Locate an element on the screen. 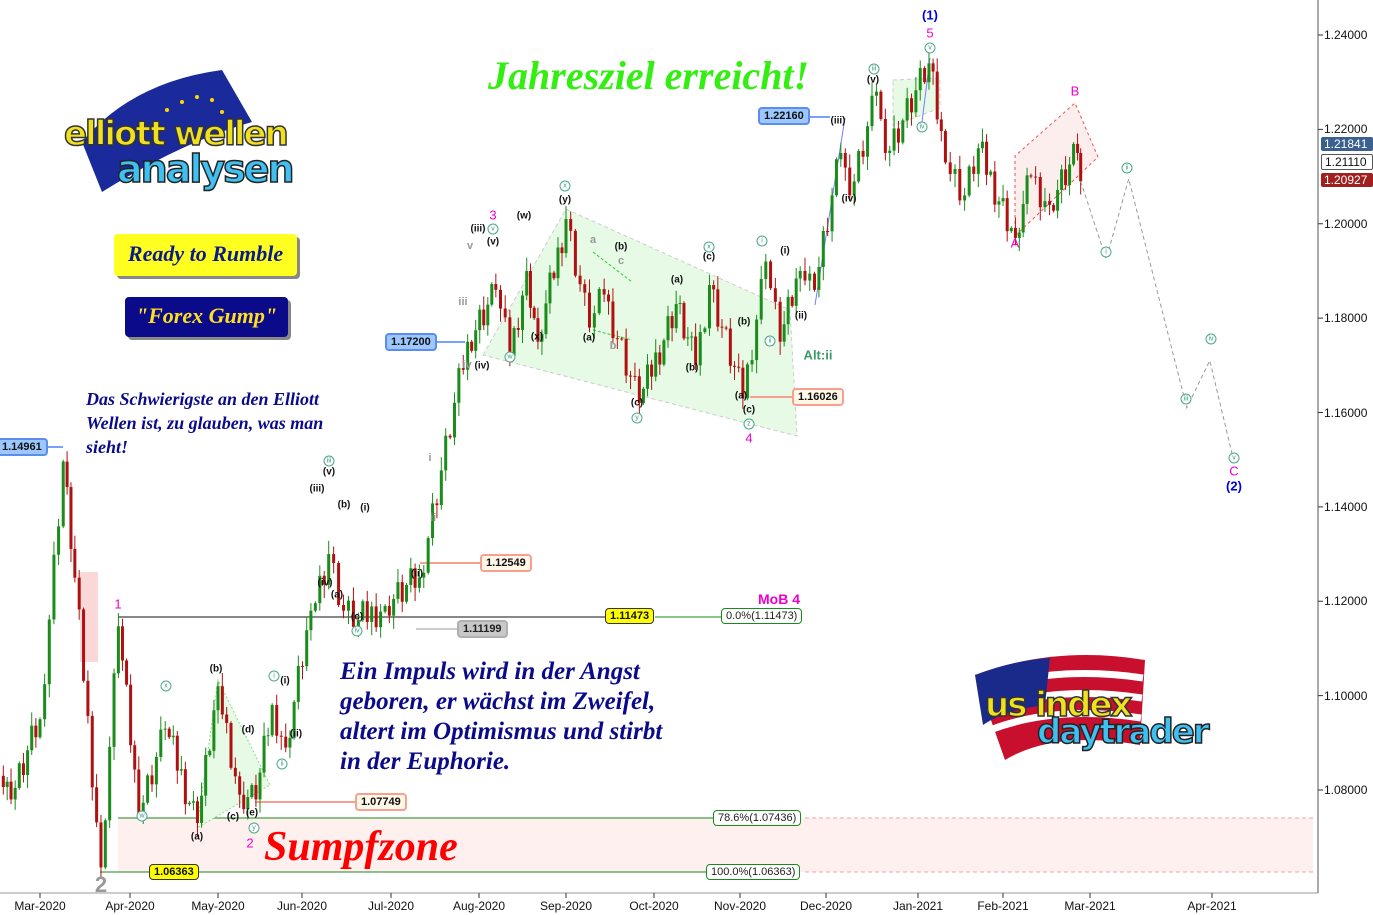 The image size is (1373, 915). price-tag: 1.17200 is located at coordinates (411, 342).